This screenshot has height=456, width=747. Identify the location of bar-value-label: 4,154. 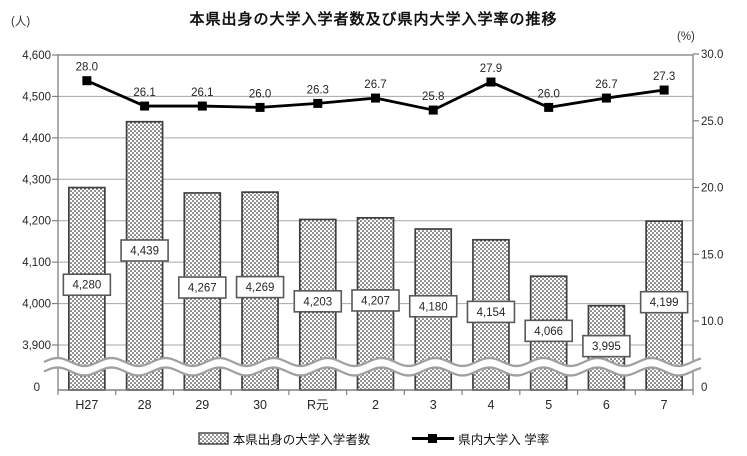
(491, 313).